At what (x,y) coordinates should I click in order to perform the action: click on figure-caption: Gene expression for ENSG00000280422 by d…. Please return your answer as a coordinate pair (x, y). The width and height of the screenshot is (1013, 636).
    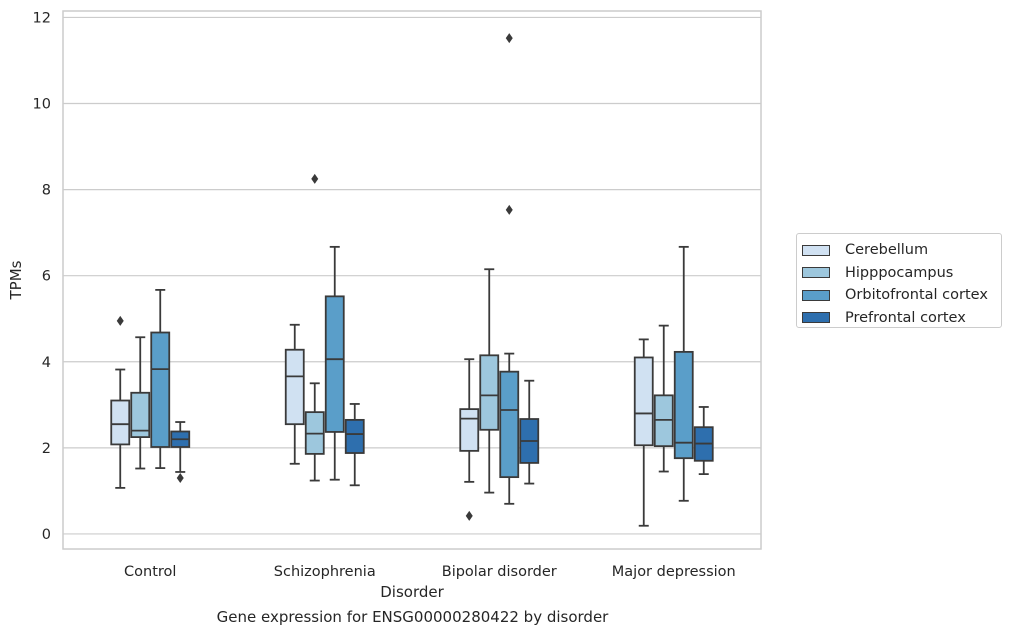
    Looking at the image, I should click on (412, 617).